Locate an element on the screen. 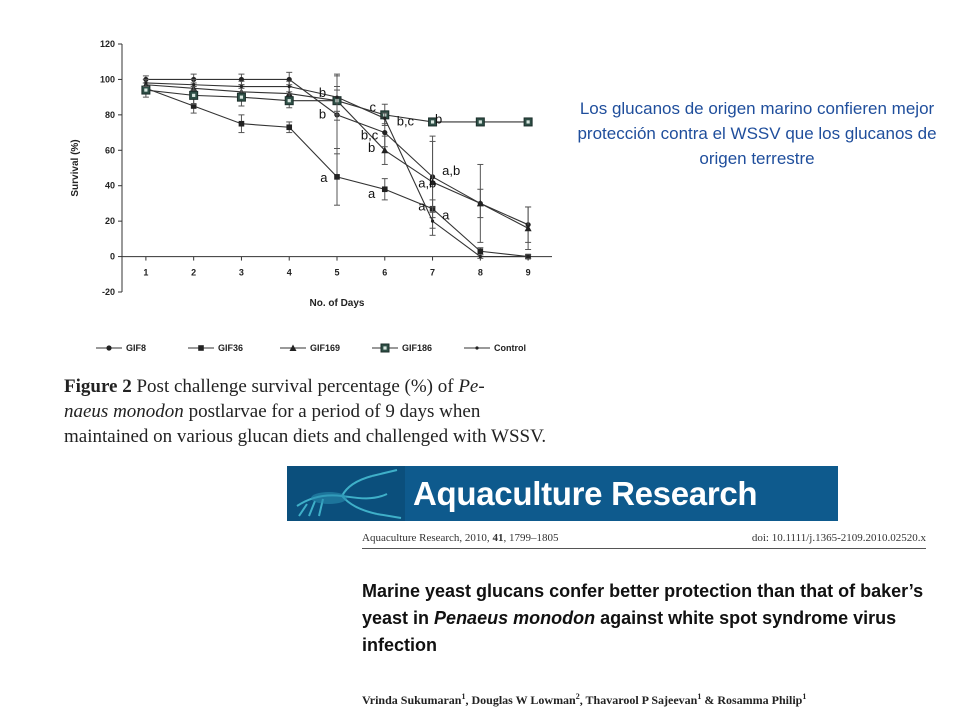 The width and height of the screenshot is (960, 720). legend-item-control: Control is located at coordinates (495, 348).